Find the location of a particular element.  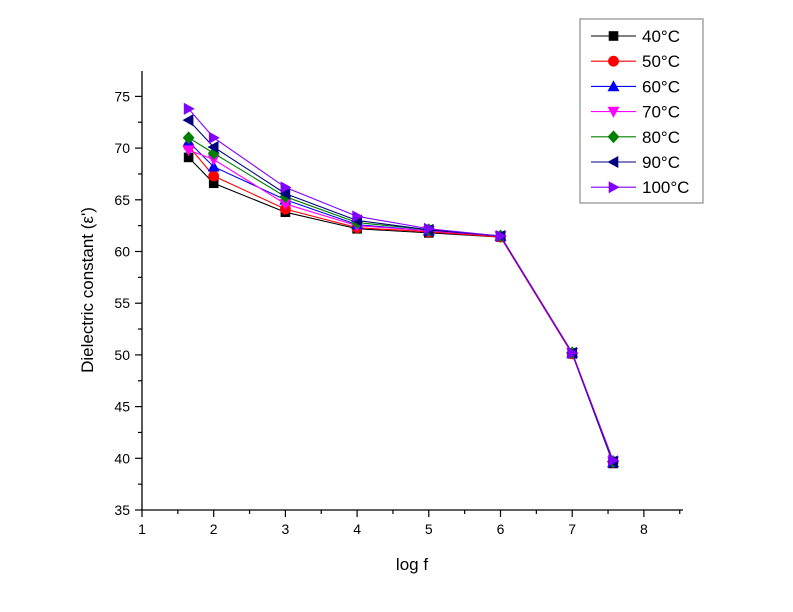

square-marker is located at coordinates (613, 36).